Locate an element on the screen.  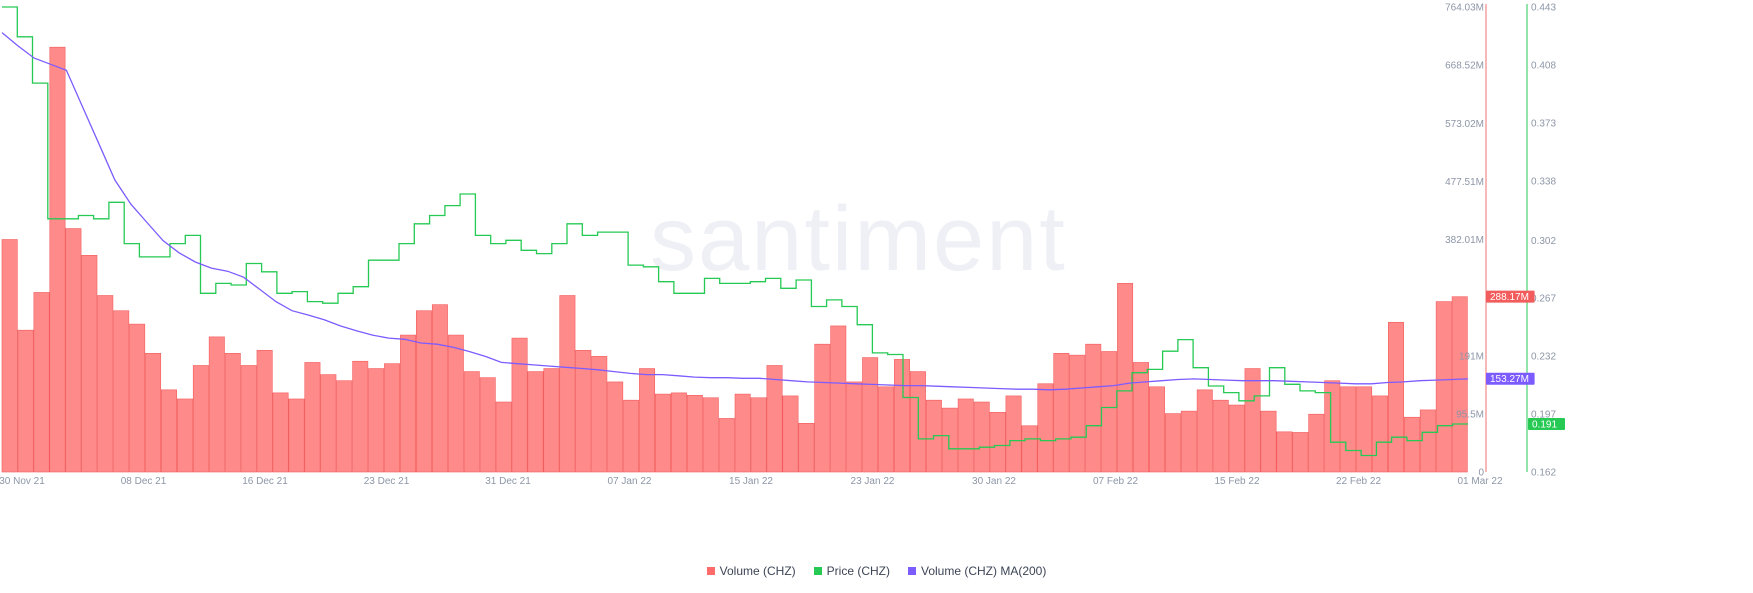
price-tick-label: 0.443 is located at coordinates (1543, 8).